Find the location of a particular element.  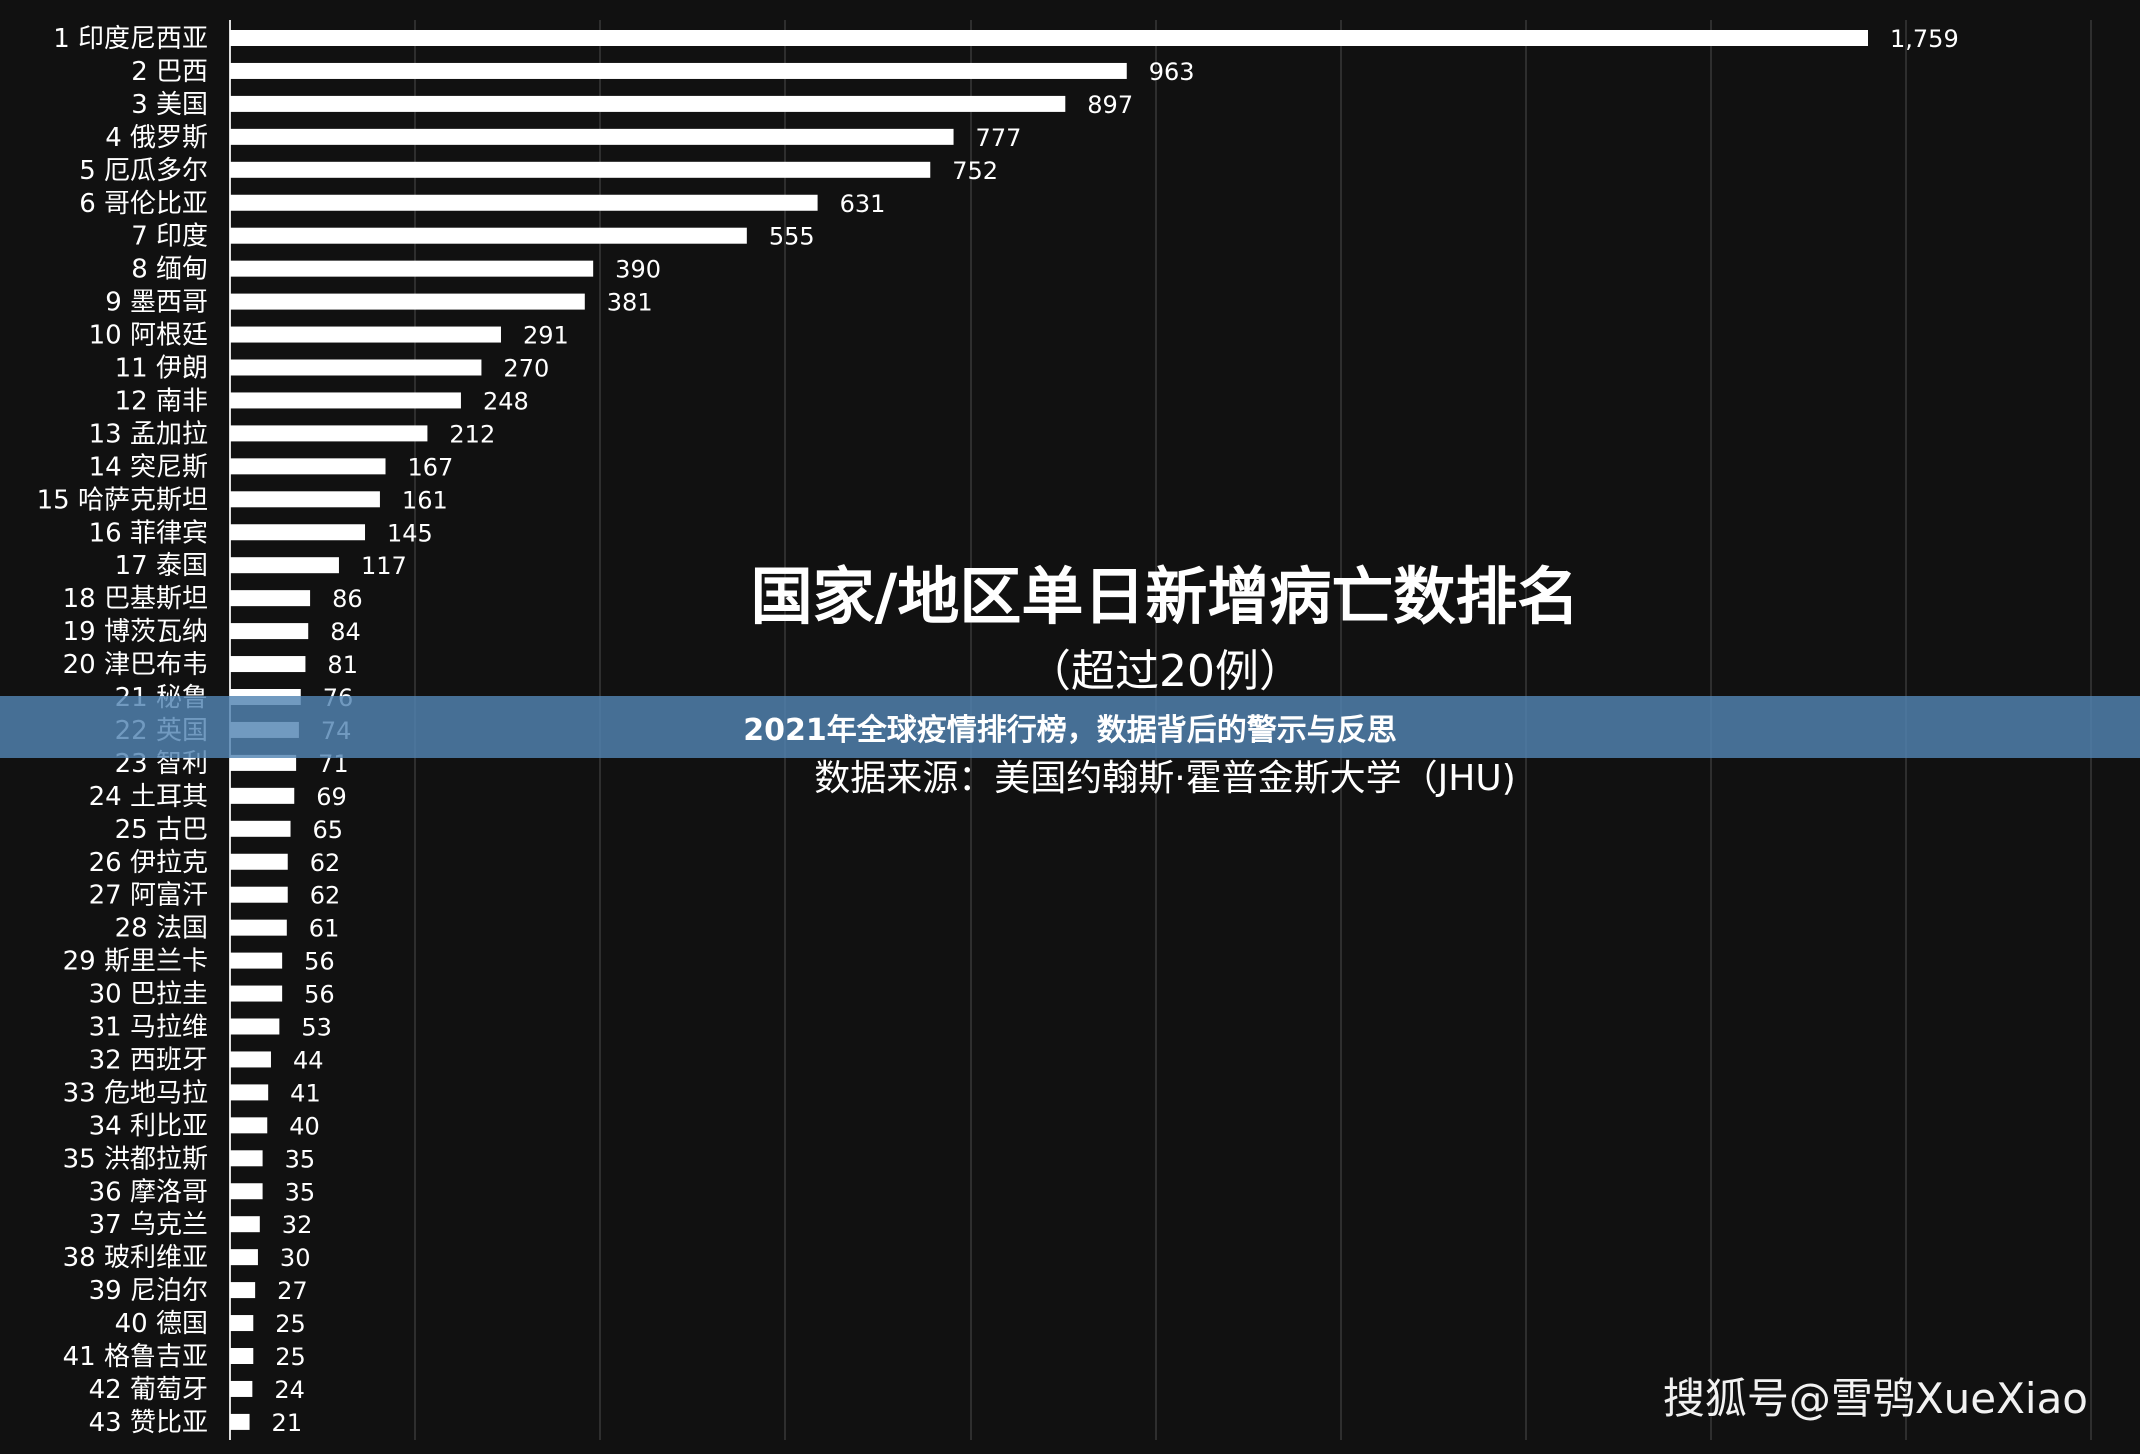

category-label-36: 36 摩洛哥 is located at coordinates (148, 1192).